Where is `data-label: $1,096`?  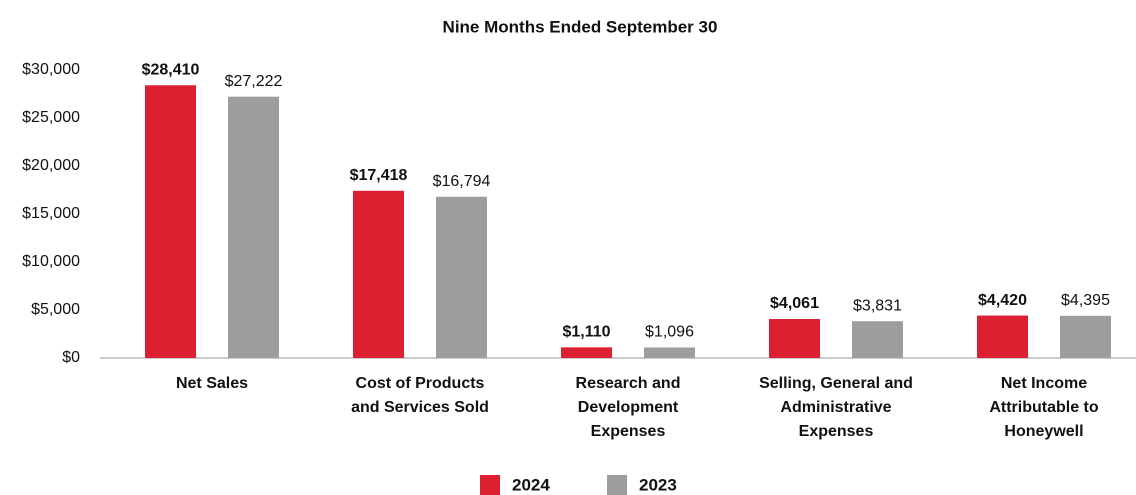
data-label: $1,096 is located at coordinates (669, 332).